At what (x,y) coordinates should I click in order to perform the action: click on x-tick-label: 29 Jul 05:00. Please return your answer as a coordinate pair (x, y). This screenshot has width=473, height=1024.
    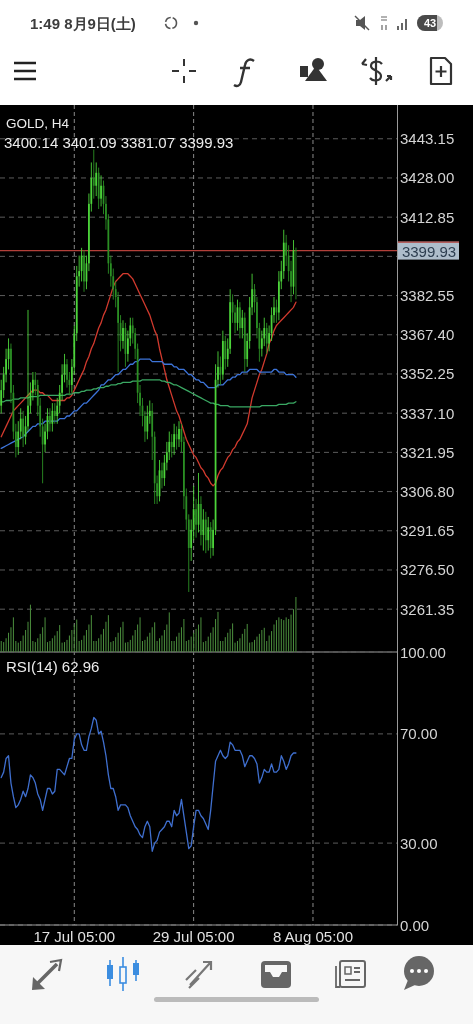
    Looking at the image, I should click on (193, 936).